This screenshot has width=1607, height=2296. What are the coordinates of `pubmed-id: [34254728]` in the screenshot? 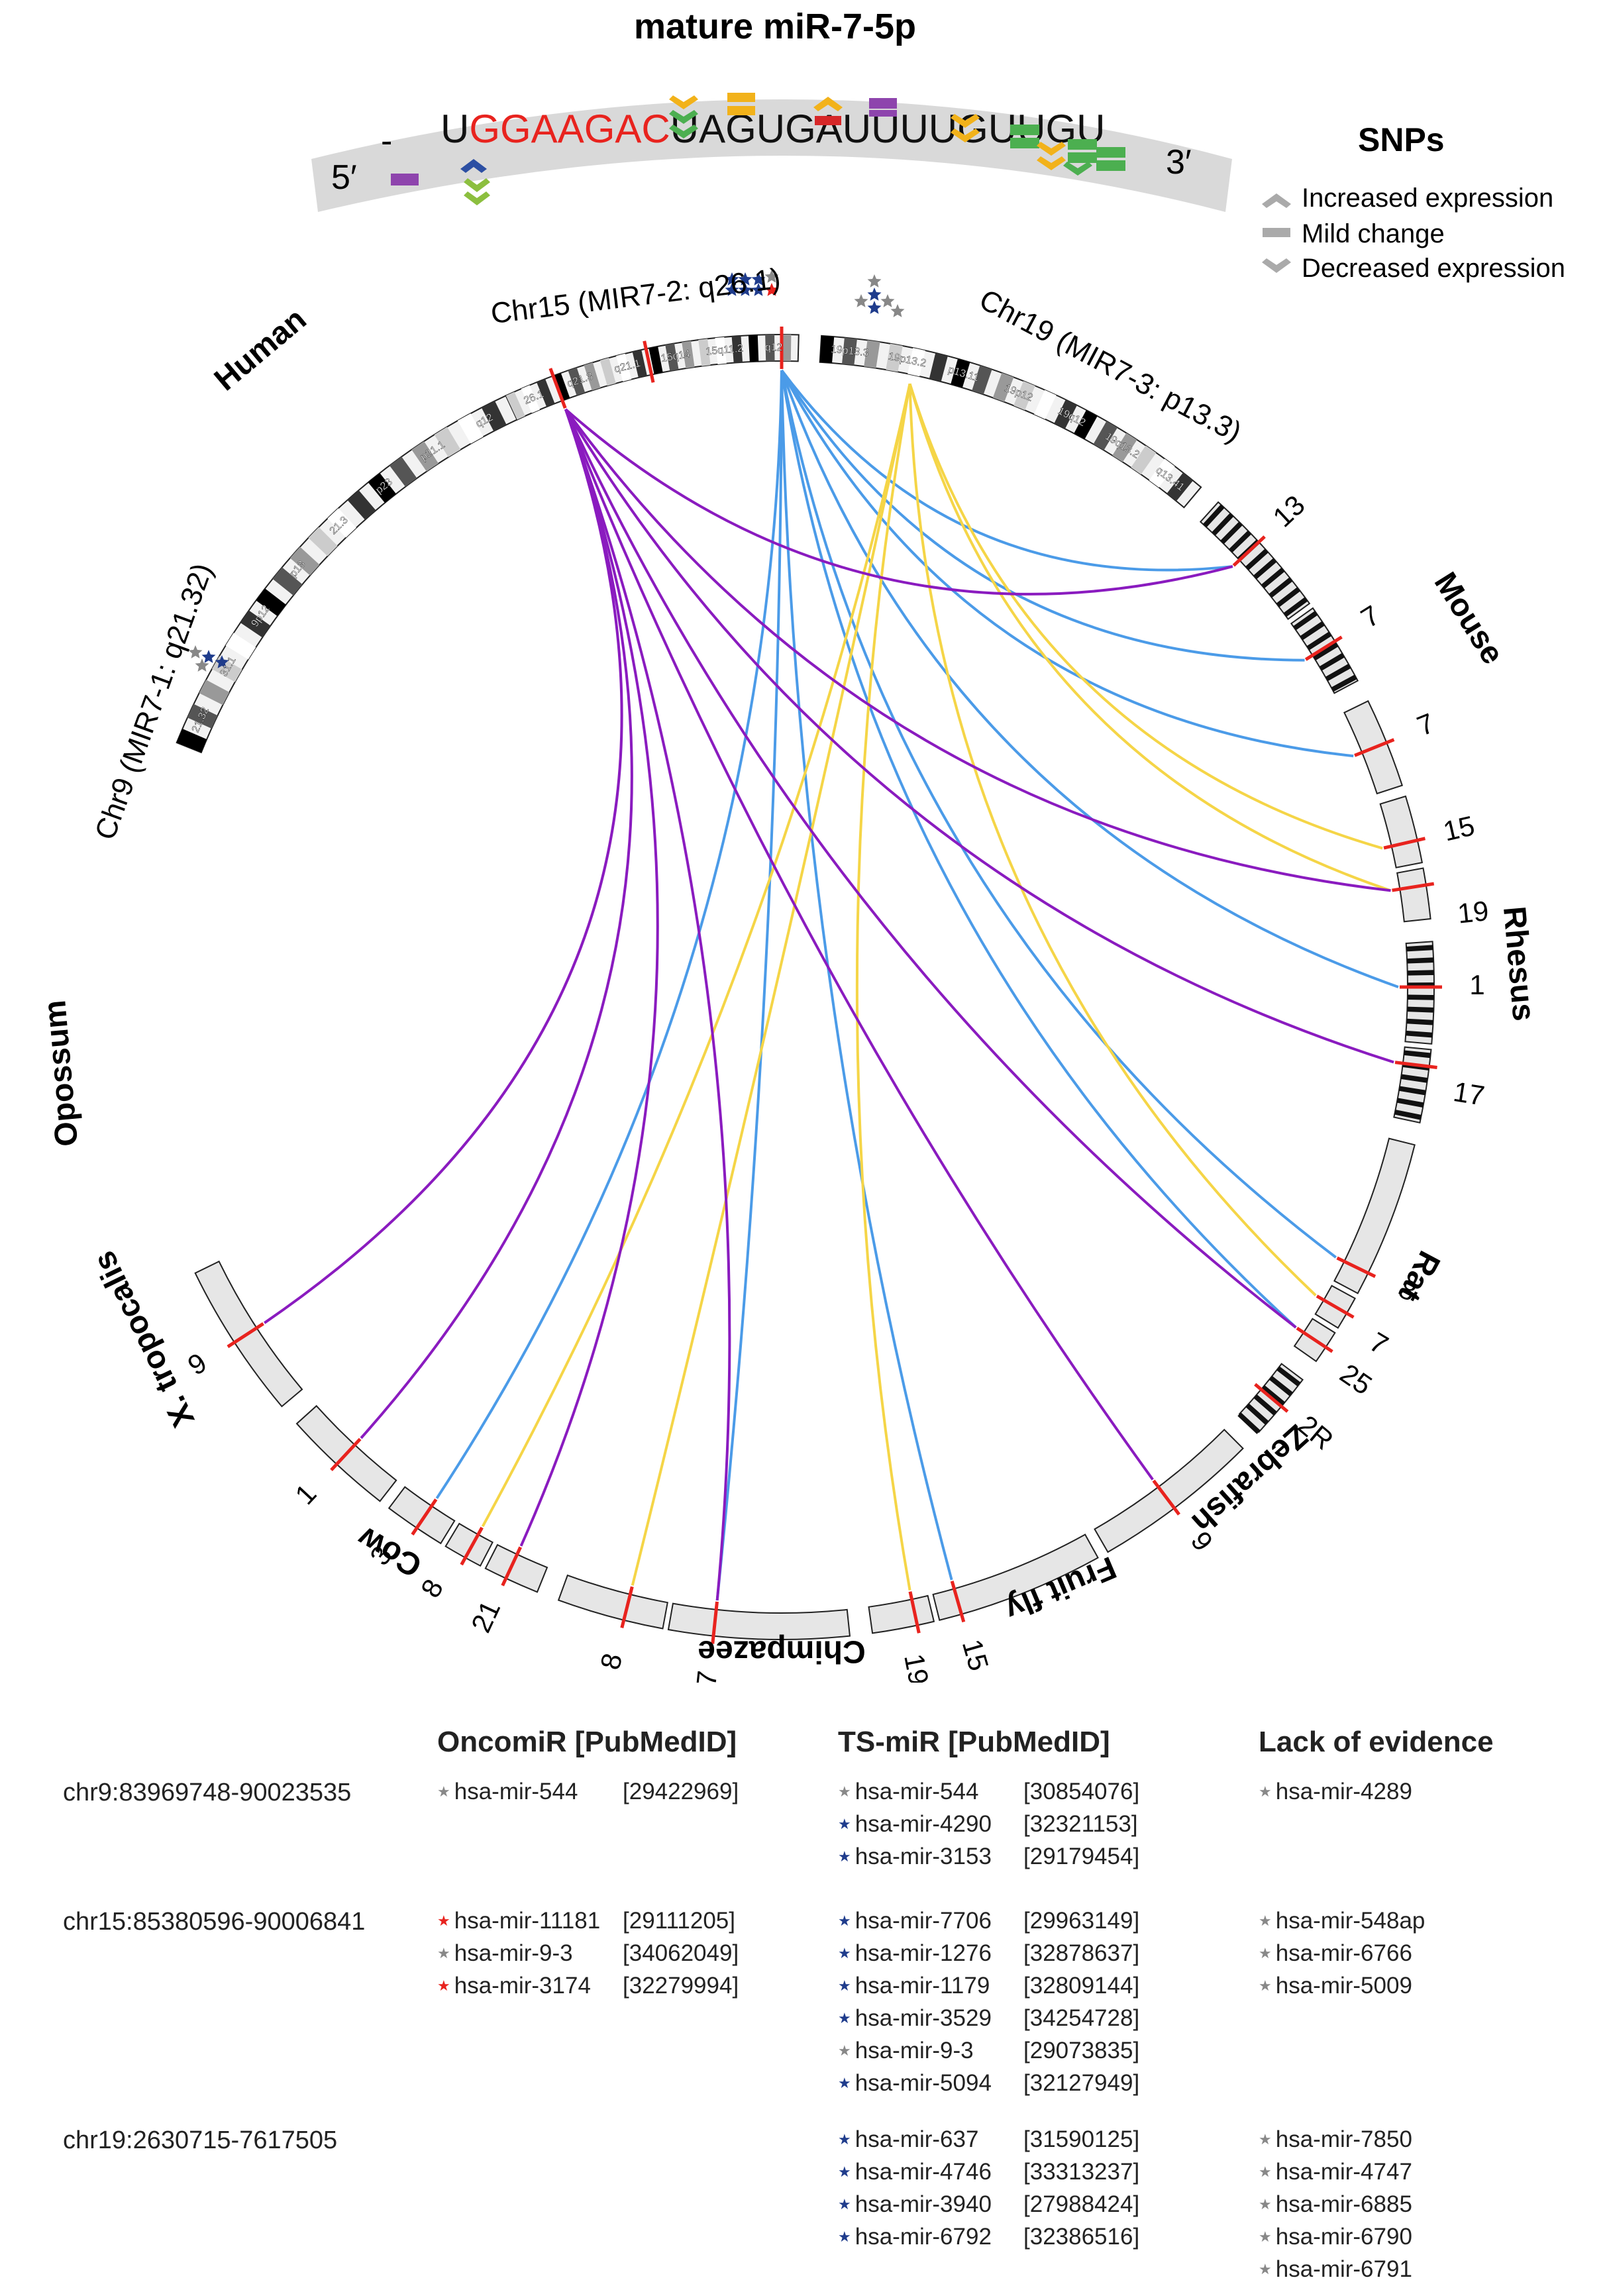 It's located at (1081, 2018).